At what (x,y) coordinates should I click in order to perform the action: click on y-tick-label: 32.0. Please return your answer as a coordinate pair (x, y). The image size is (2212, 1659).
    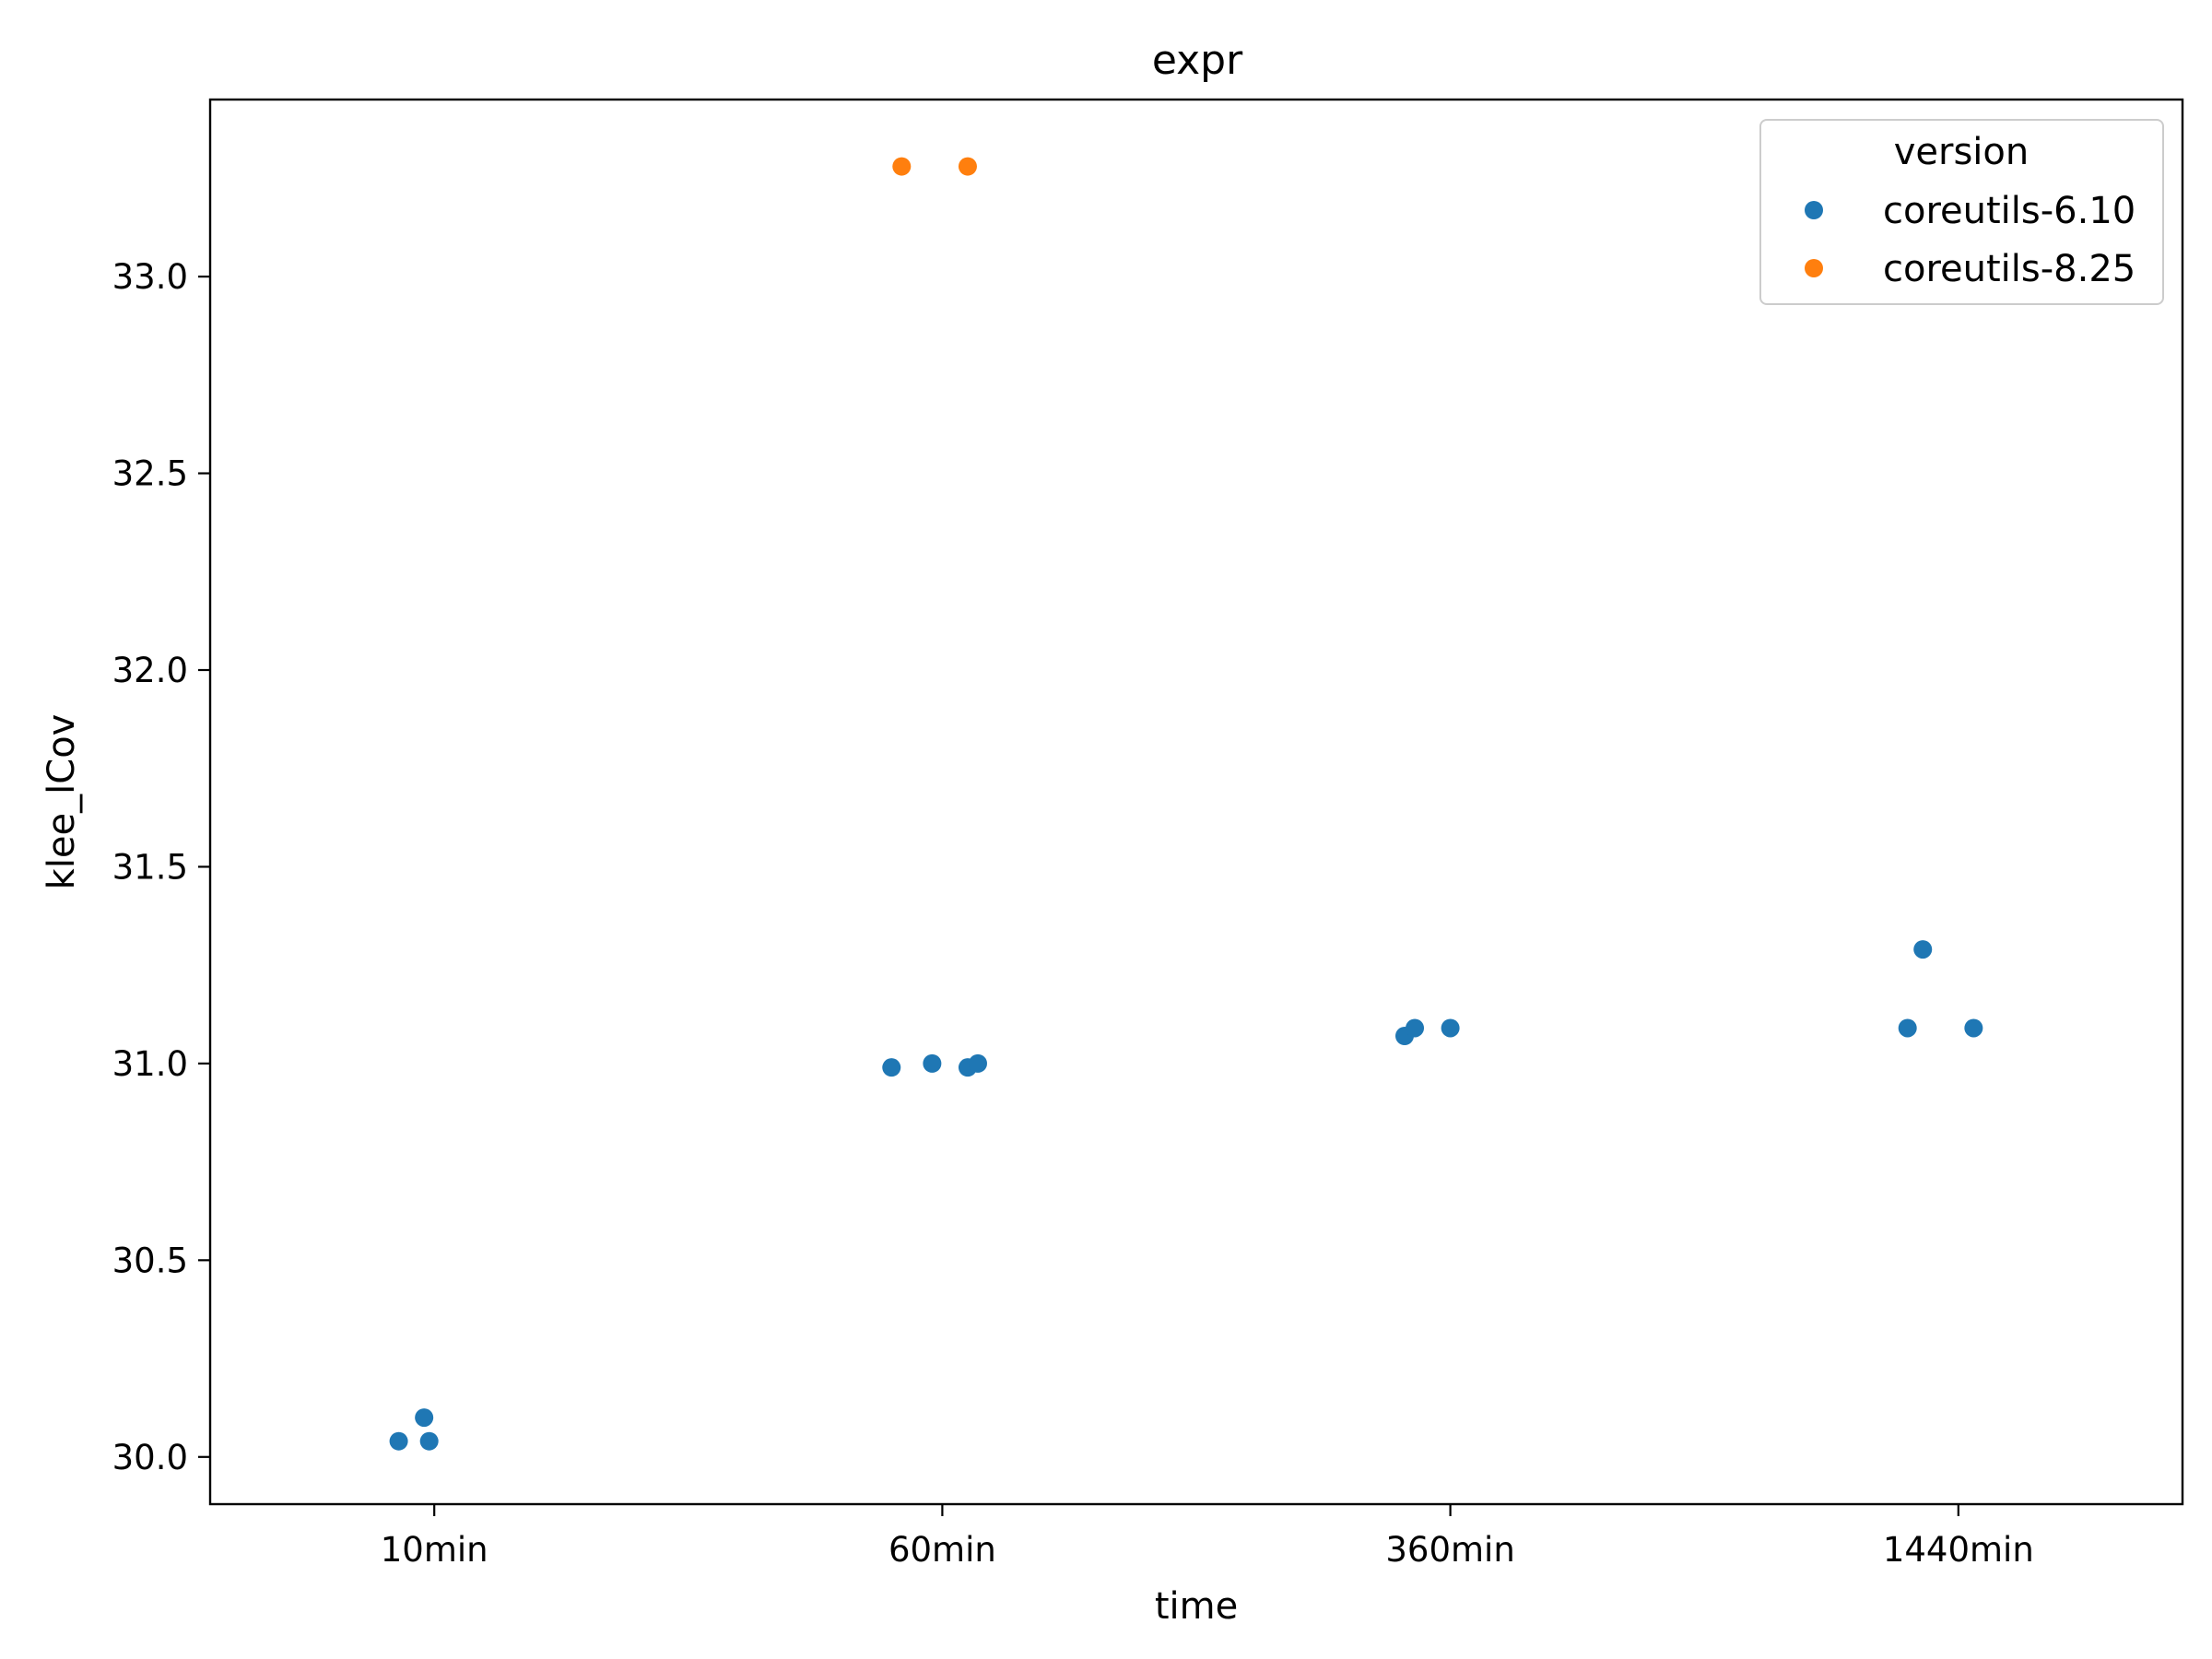
    Looking at the image, I should click on (150, 670).